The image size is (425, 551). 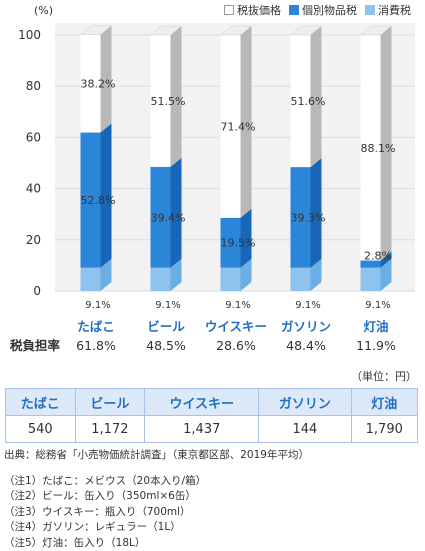 I want to click on category-label: ビール, so click(x=166, y=326).